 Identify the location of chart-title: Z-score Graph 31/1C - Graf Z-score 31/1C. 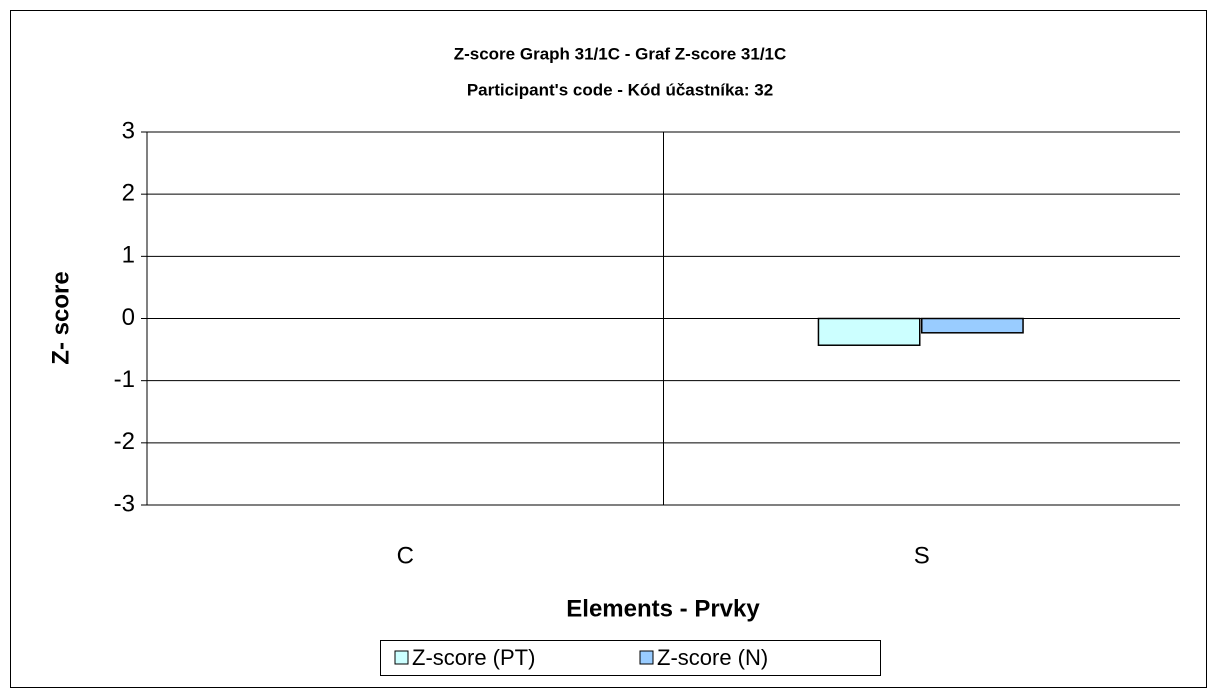
(620, 53).